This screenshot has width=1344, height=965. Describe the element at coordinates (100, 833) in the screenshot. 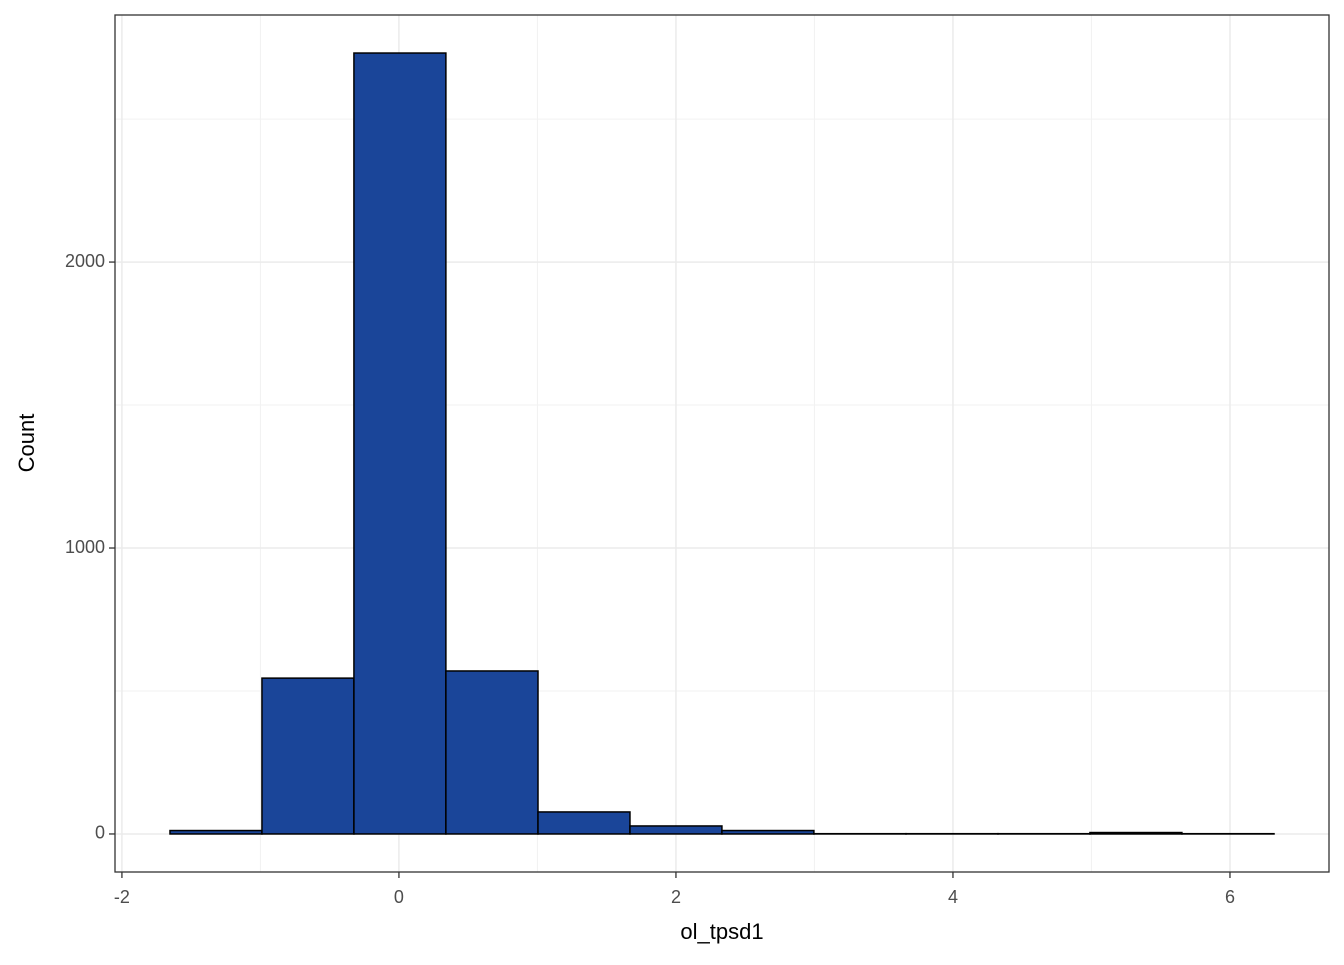

I see `y-tick-label: 0` at that location.